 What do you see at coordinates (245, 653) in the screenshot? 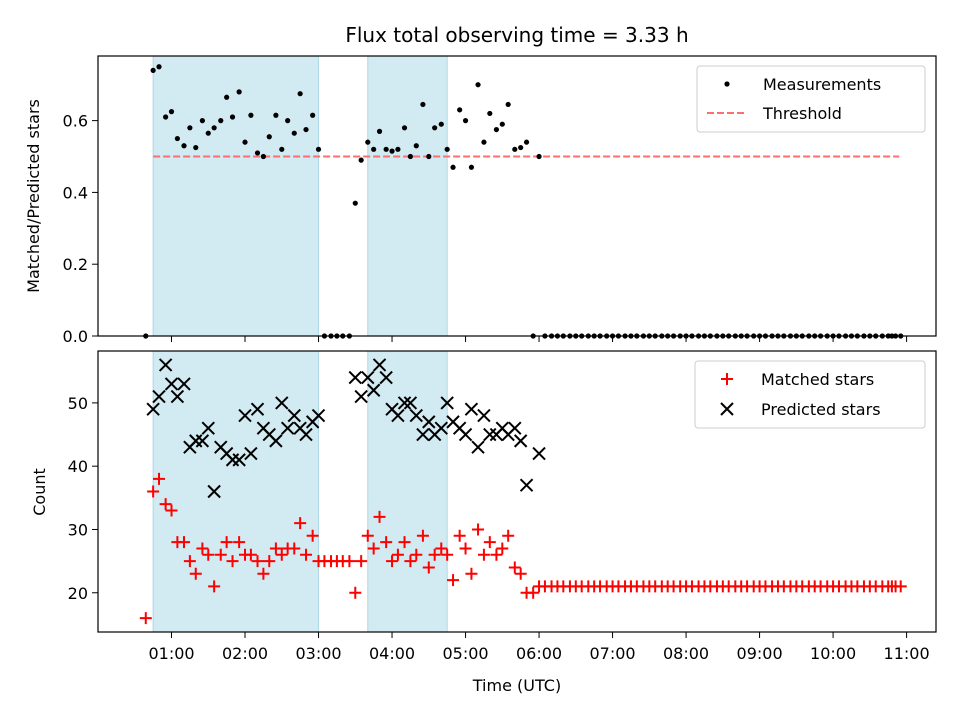
I see `x-tick-label: 02:00` at bounding box center [245, 653].